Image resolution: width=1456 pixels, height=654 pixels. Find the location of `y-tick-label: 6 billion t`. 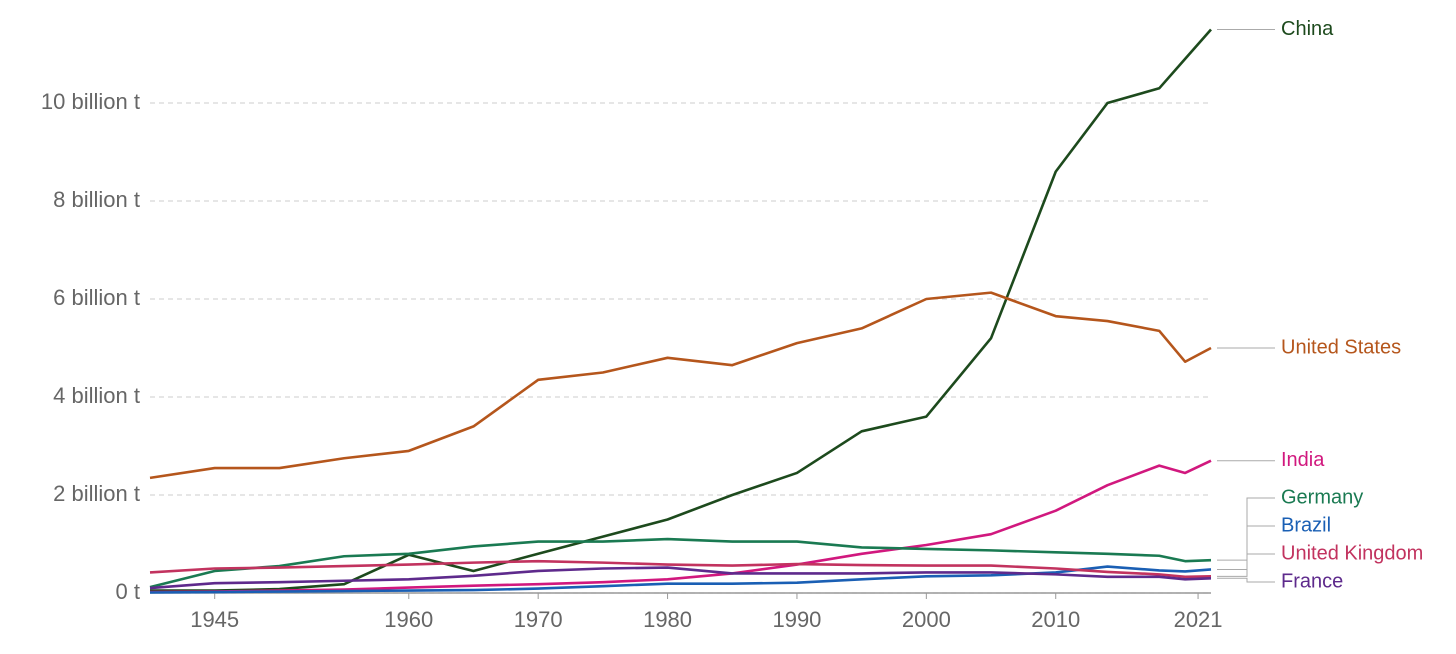

y-tick-label: 6 billion t is located at coordinates (96, 297).